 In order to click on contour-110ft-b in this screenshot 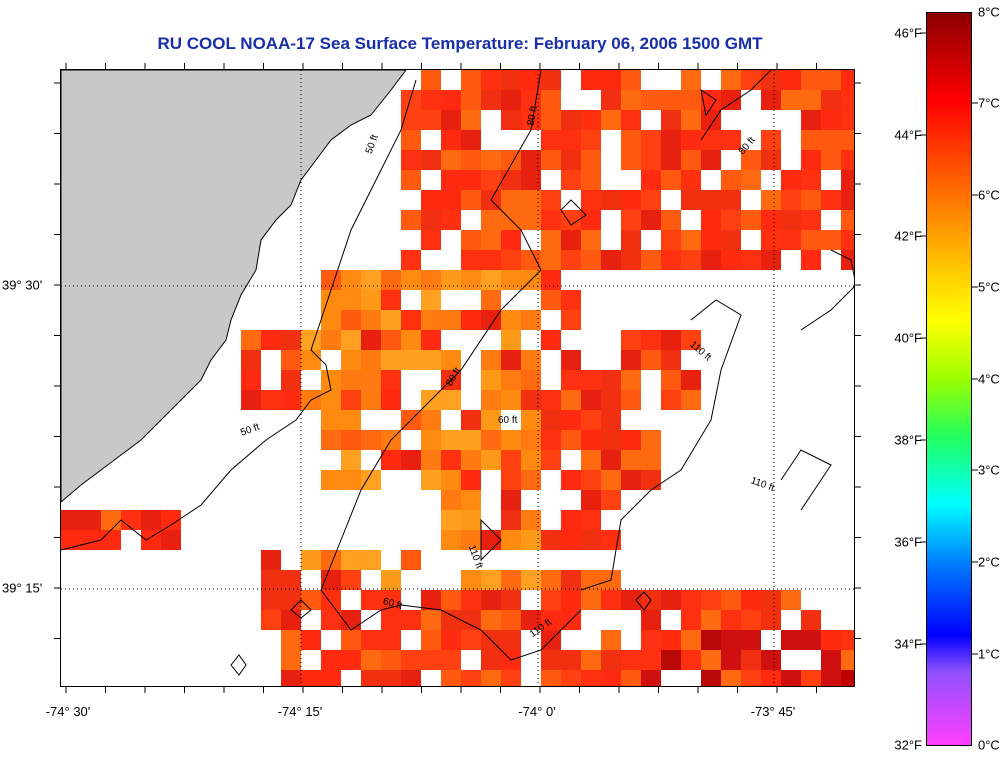, I will do `click(661, 445)`.